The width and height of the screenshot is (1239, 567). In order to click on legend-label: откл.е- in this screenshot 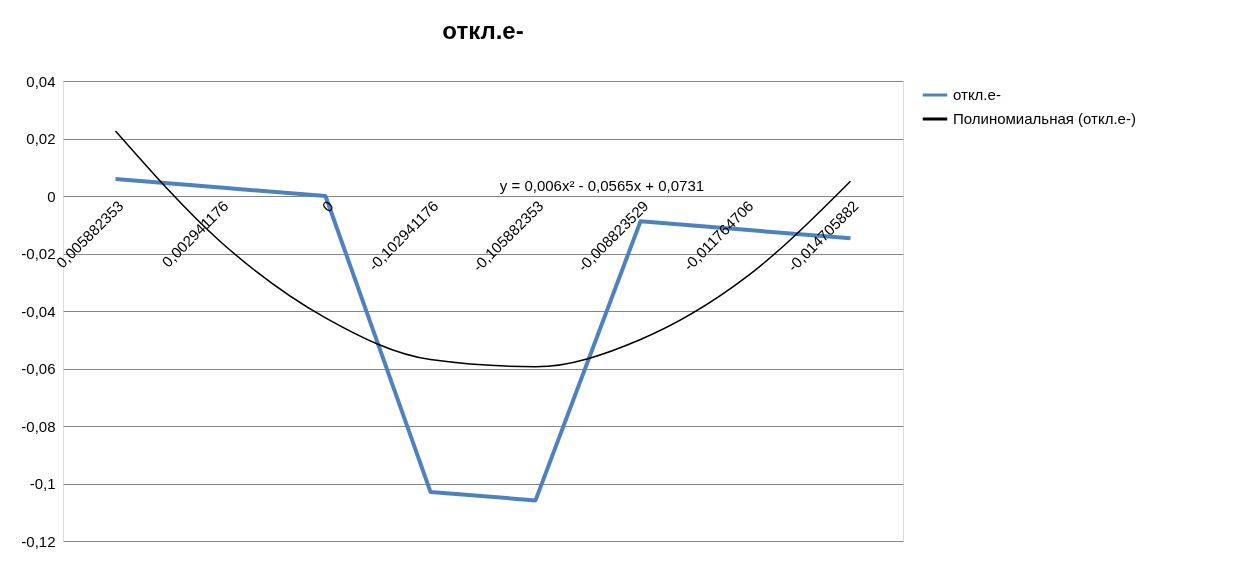, I will do `click(977, 94)`.